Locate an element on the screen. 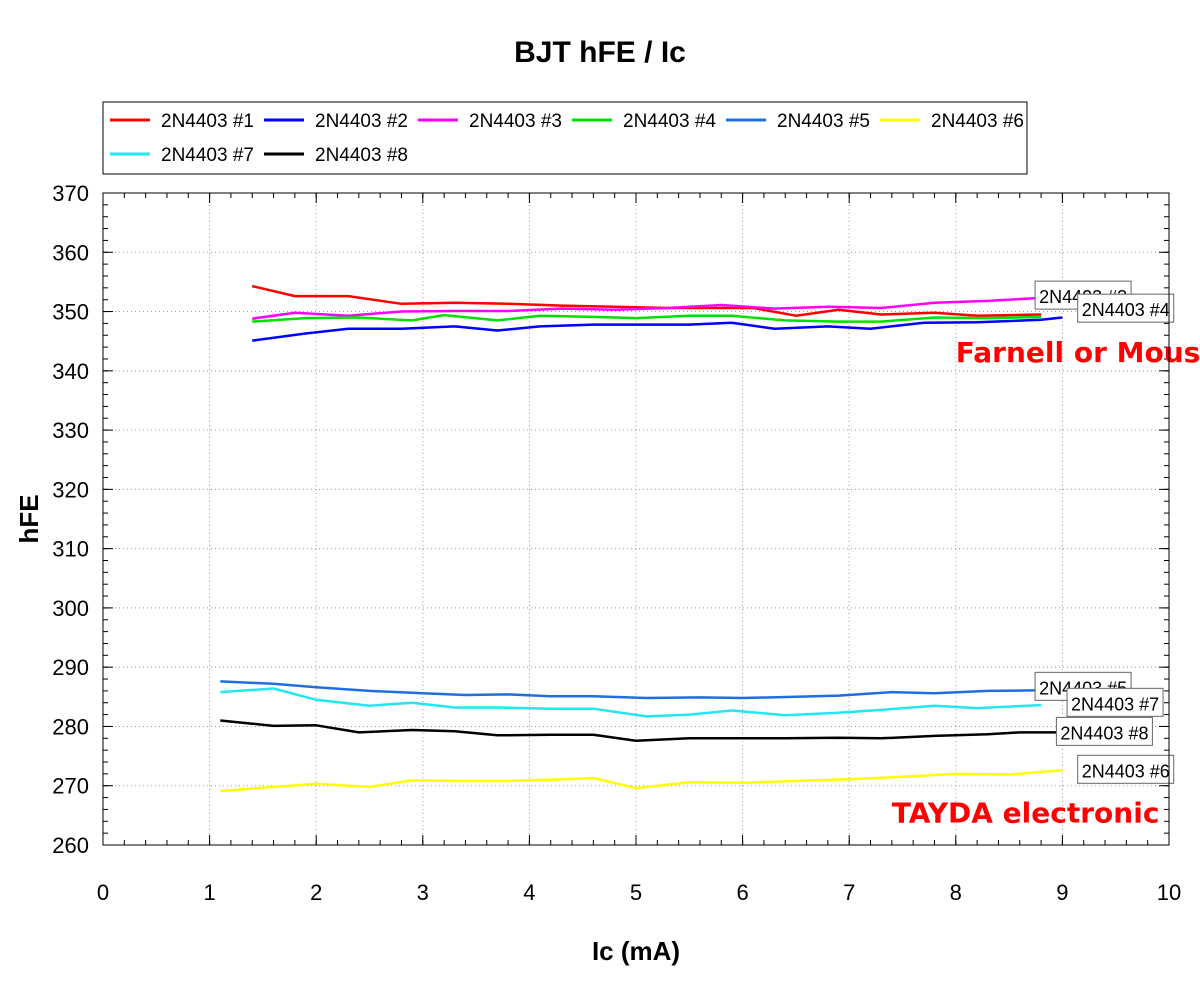 The width and height of the screenshot is (1200, 1000). end-label: 2N4403 #7 is located at coordinates (1115, 704).